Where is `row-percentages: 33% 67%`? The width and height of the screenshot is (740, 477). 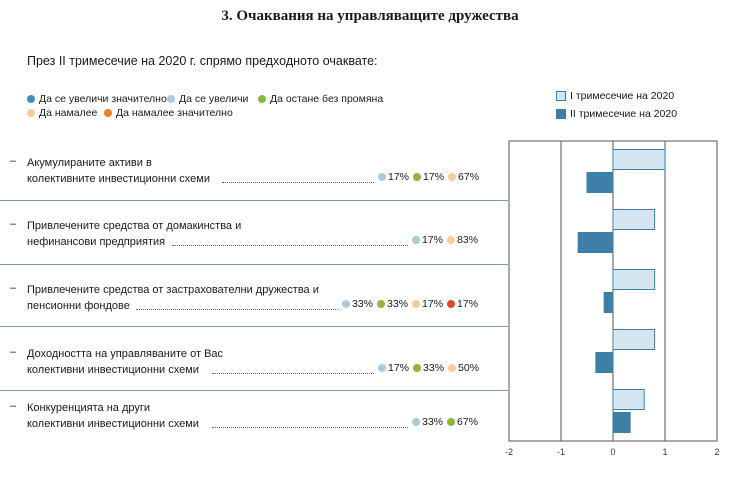 row-percentages: 33% 67% is located at coordinates (443, 422).